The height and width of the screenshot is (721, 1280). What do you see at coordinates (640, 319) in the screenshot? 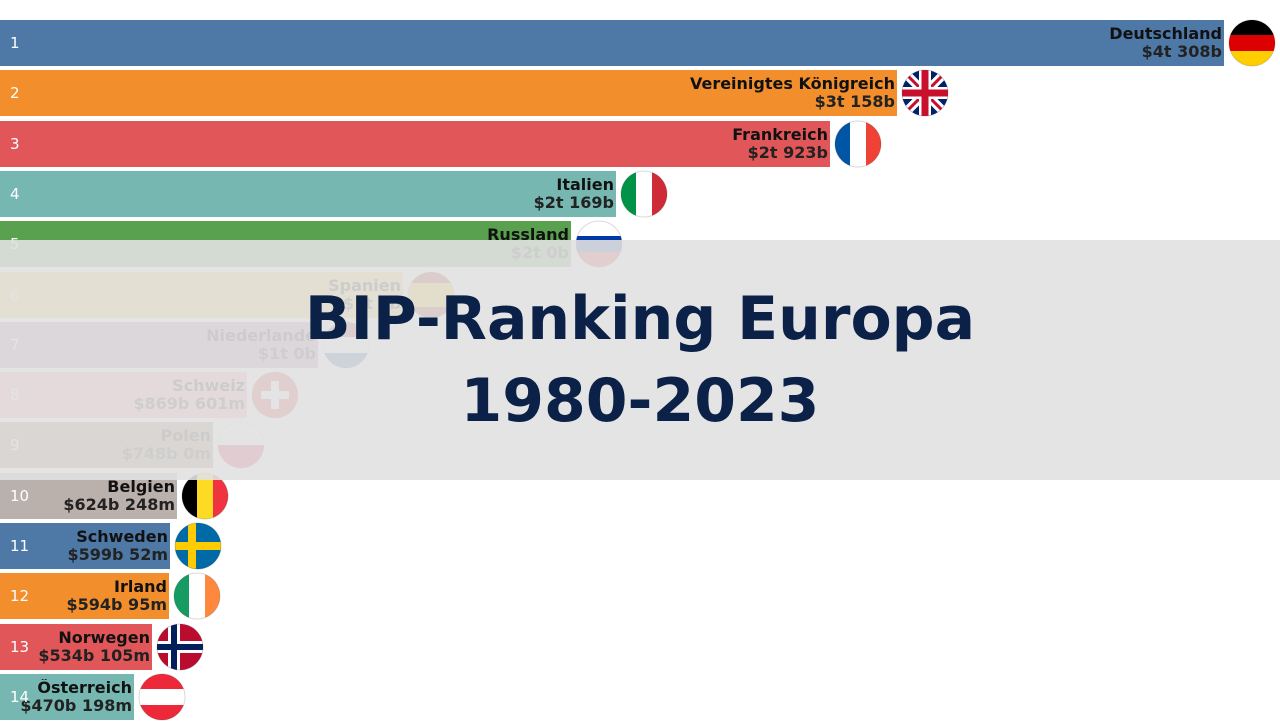
I see `chart-title: BIP-Ranking Europa` at bounding box center [640, 319].